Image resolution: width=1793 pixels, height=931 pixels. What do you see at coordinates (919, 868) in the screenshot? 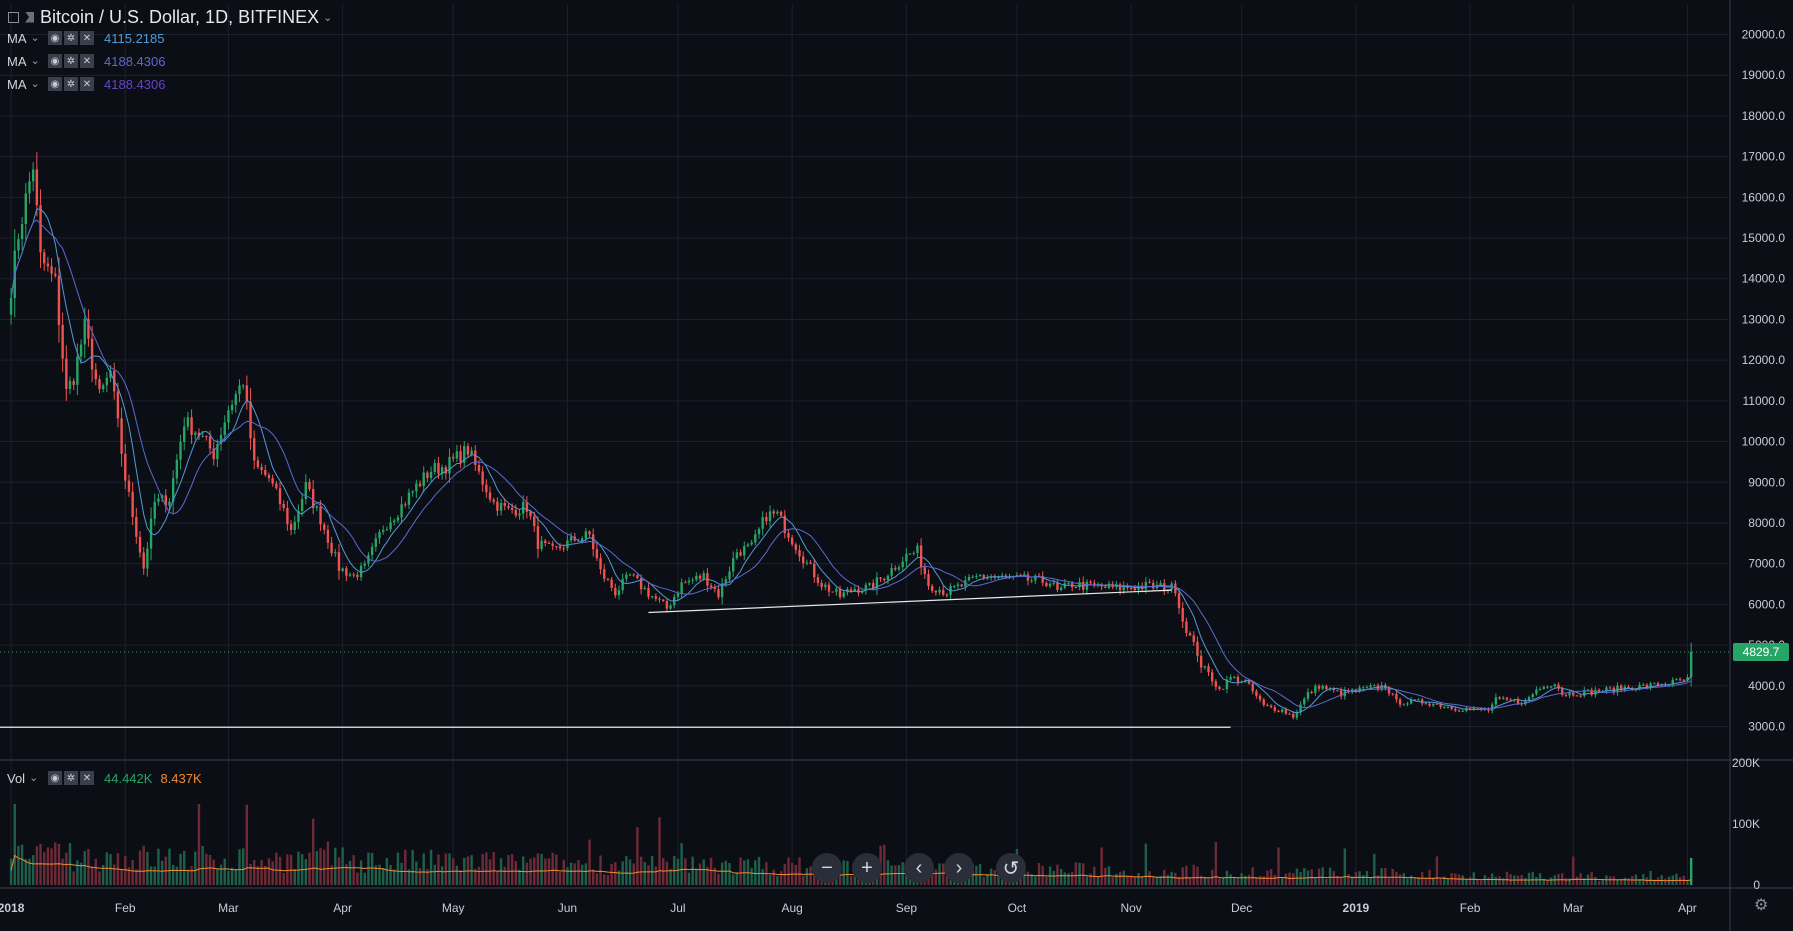
I see `scroll-left-button: ‹` at bounding box center [919, 868].